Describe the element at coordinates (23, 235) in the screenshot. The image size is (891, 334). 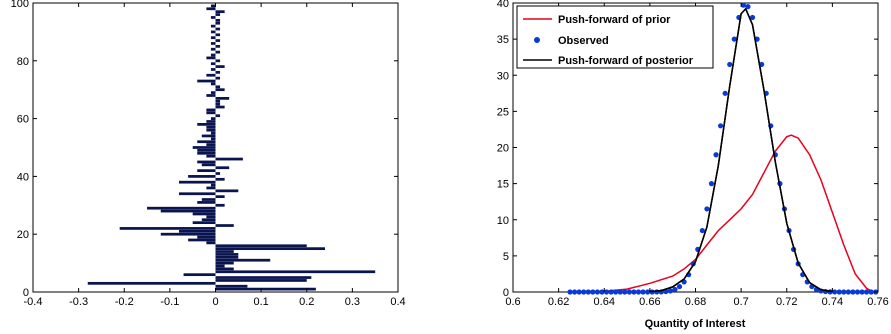
I see `y-tick-label: 20` at that location.